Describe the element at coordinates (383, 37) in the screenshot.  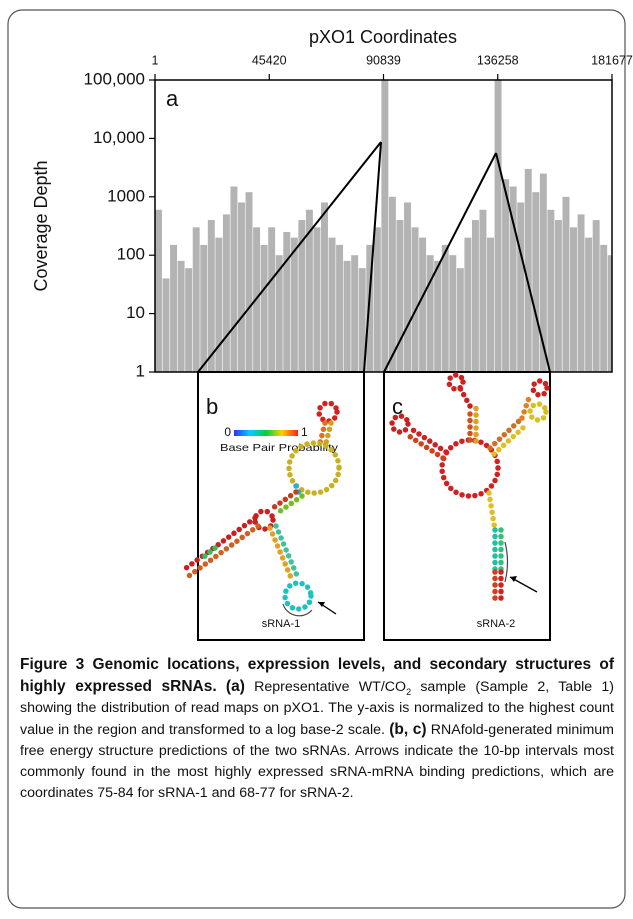
I see `x-axis-title: pXO1 Coordinates` at that location.